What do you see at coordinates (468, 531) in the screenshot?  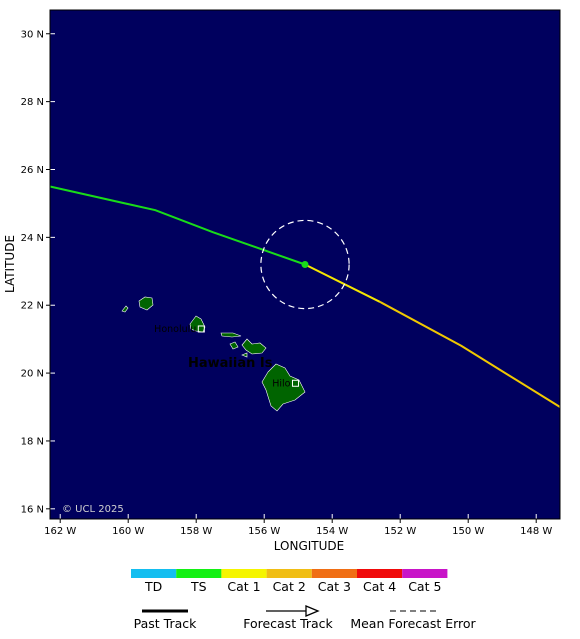 I see `lon-tick-label: 150 W` at bounding box center [468, 531].